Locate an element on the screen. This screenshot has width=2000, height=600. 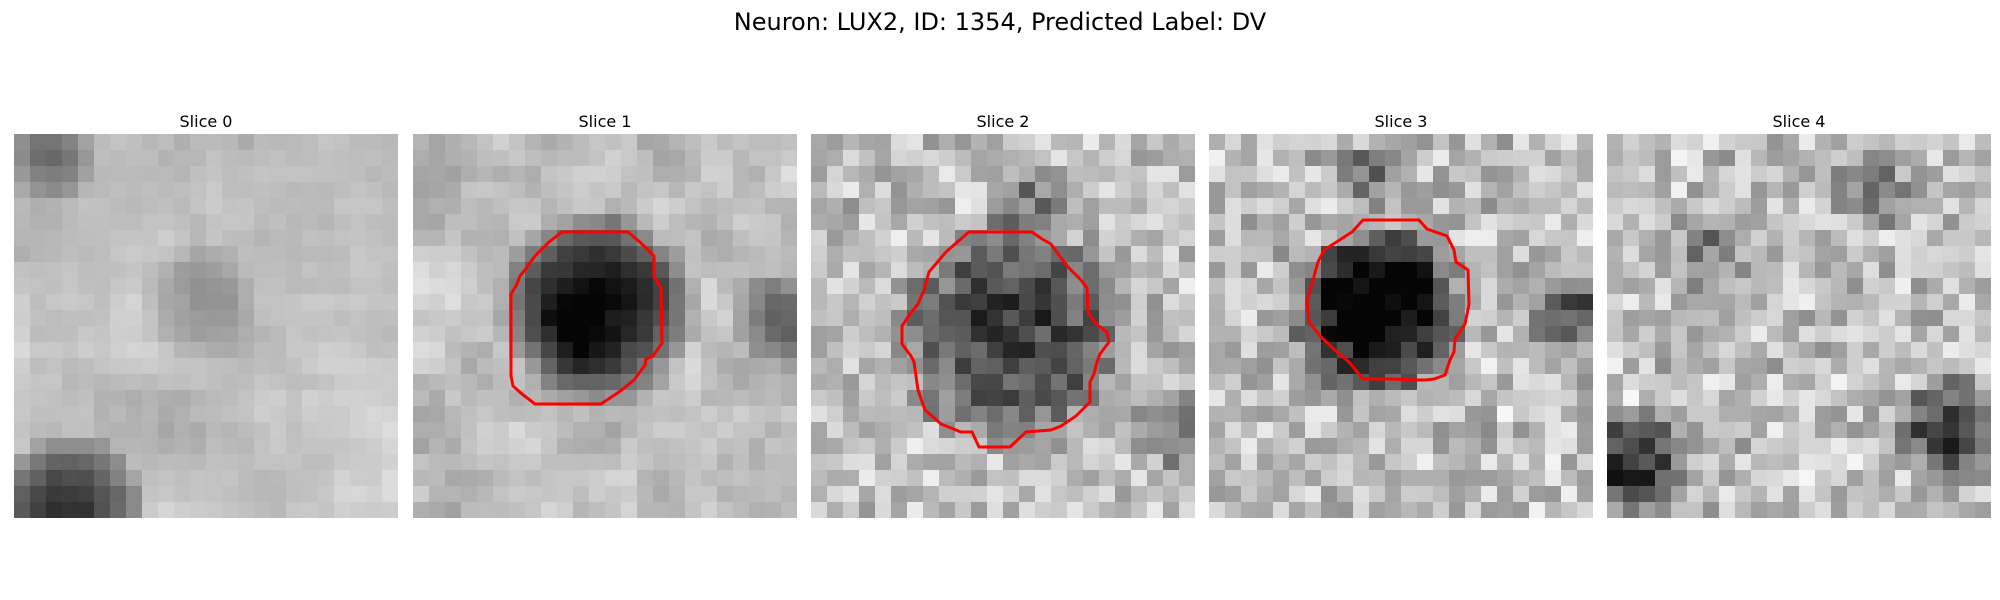
slice-title-2: Slice 2 is located at coordinates (1003, 121).